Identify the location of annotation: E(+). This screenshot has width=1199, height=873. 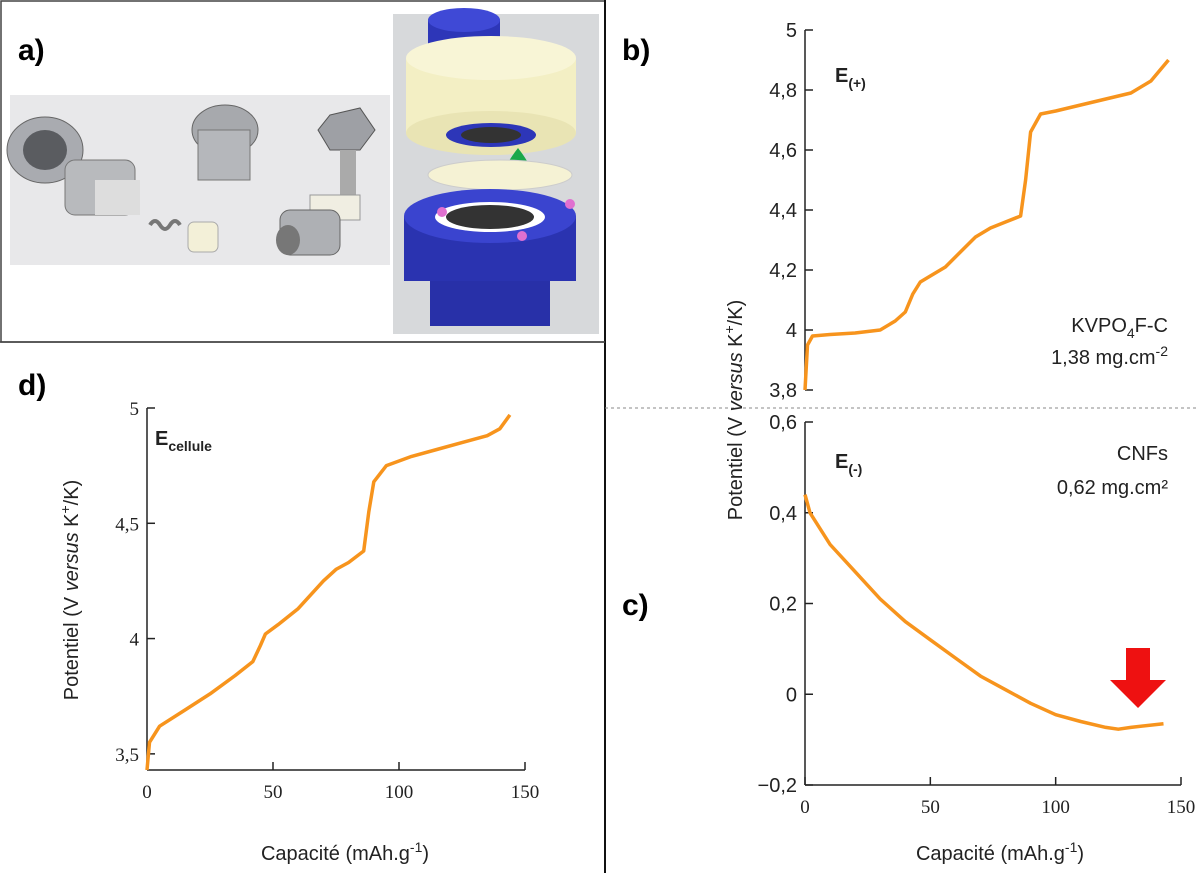
(850, 78).